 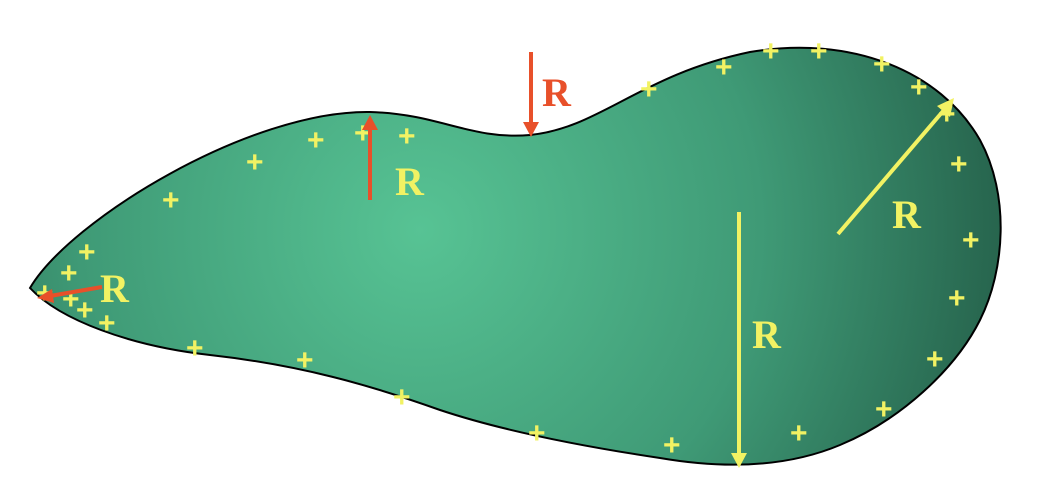 What do you see at coordinates (907, 214) in the screenshot?
I see `radius-label-right-lobe: R` at bounding box center [907, 214].